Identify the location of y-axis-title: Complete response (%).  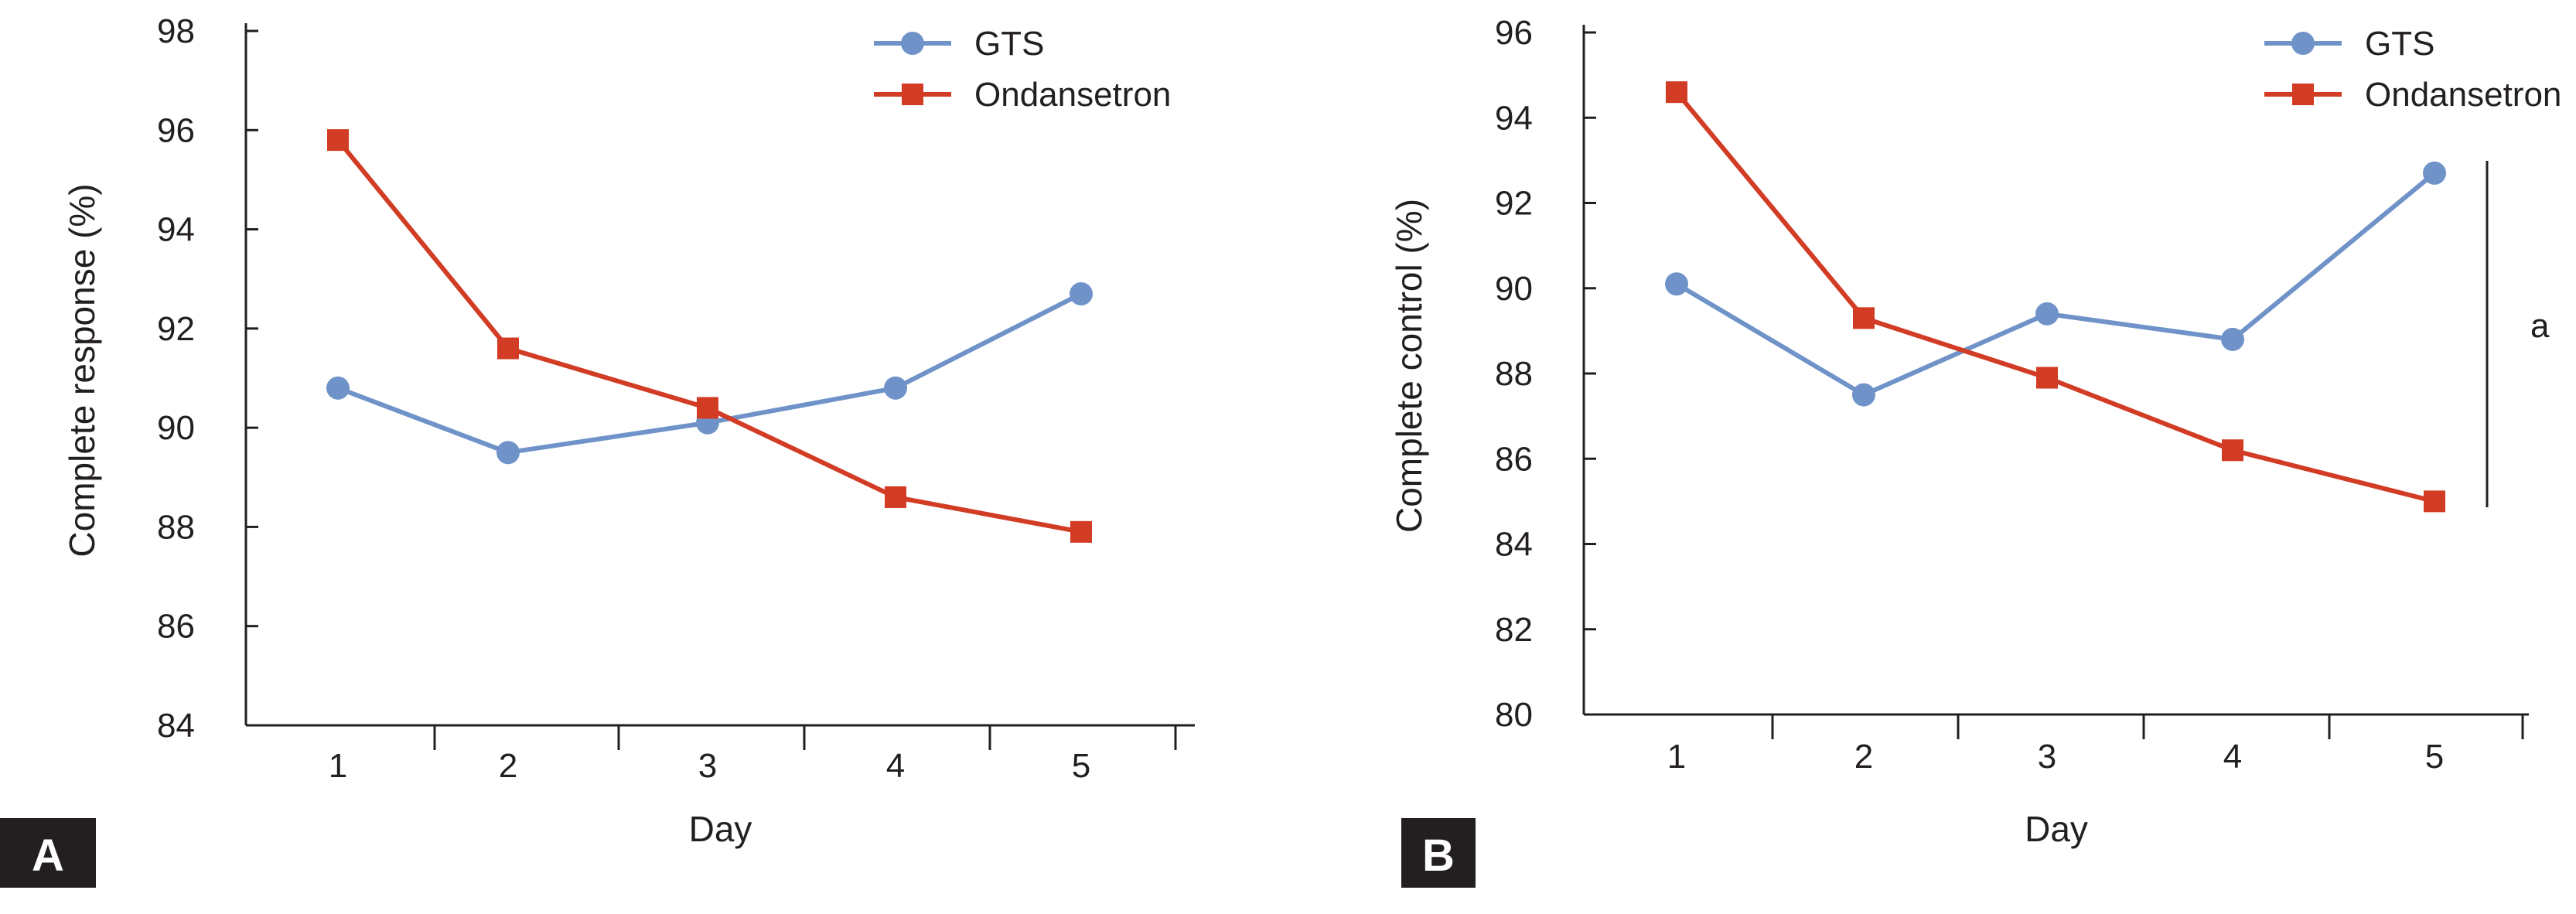
(82, 370).